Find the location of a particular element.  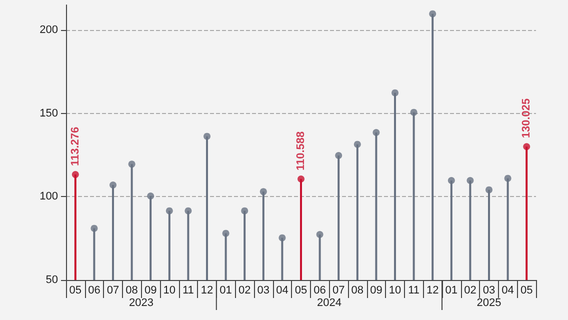

text: 2024 is located at coordinates (329, 303).